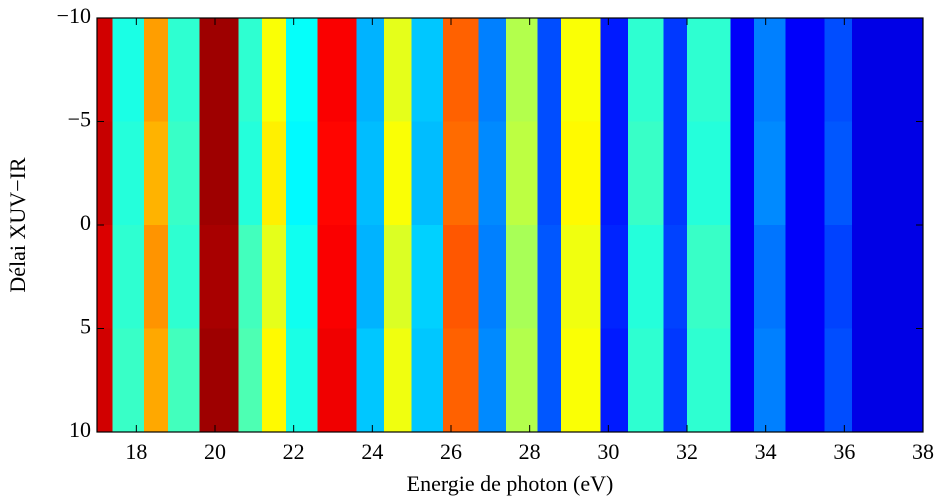 Image resolution: width=936 pixels, height=500 pixels. What do you see at coordinates (79, 119) in the screenshot?
I see `y-tick-label: −5` at bounding box center [79, 119].